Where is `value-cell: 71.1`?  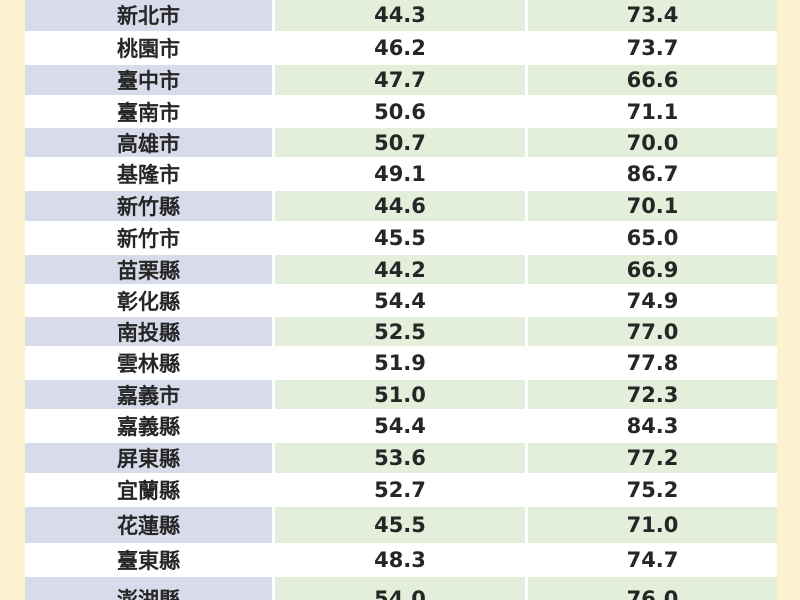
value-cell: 71.1 is located at coordinates (652, 111).